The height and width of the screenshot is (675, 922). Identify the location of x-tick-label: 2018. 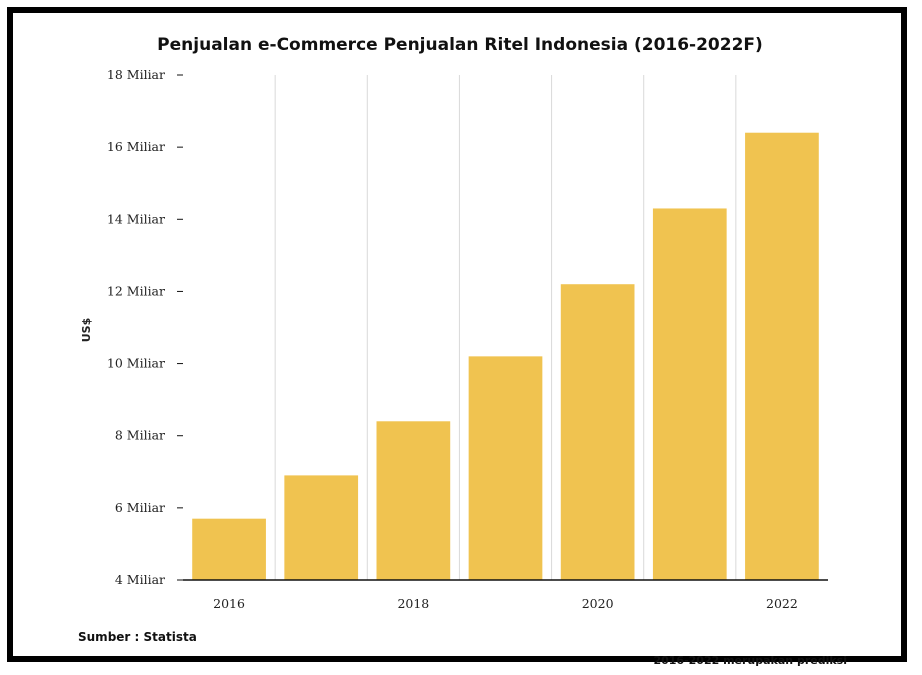
(413, 603).